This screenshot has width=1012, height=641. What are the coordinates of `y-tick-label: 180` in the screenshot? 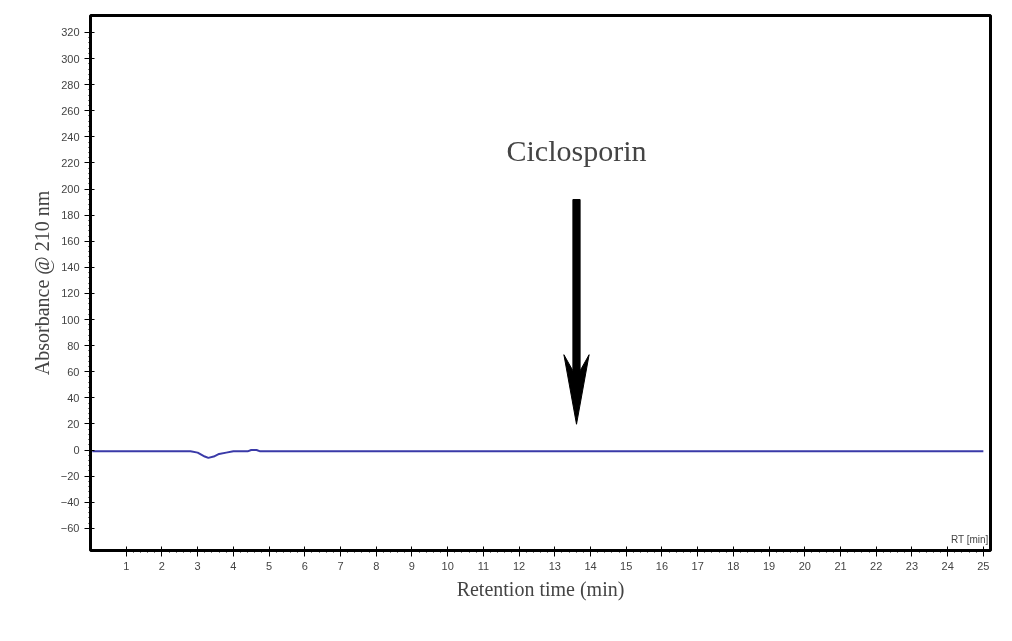 It's located at (70, 215).